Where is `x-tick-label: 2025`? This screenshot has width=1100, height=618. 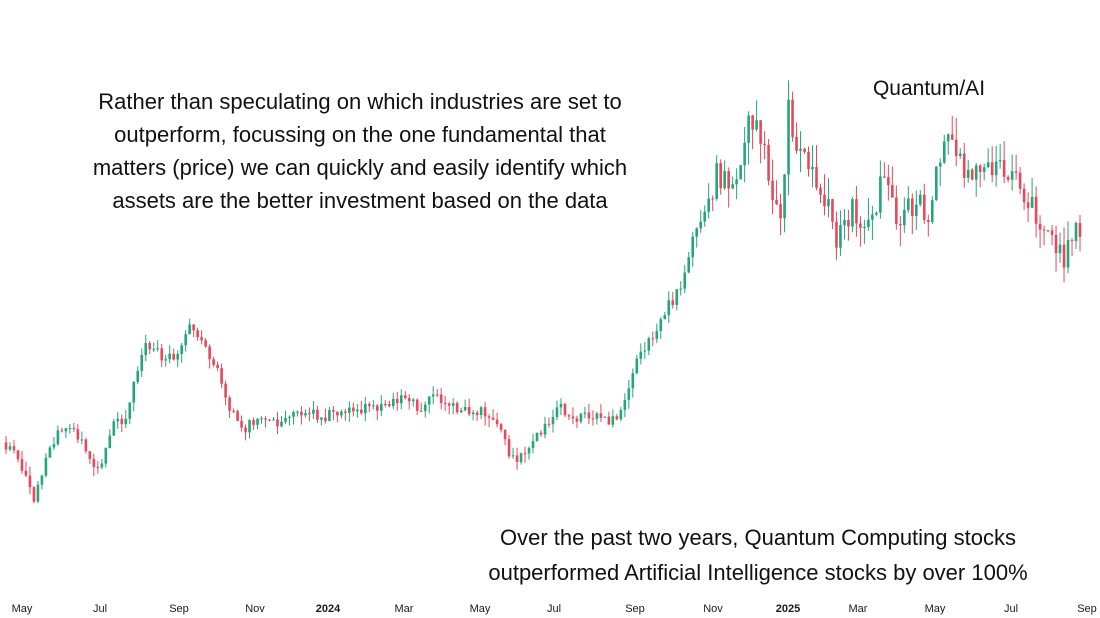
x-tick-label: 2025 is located at coordinates (788, 609).